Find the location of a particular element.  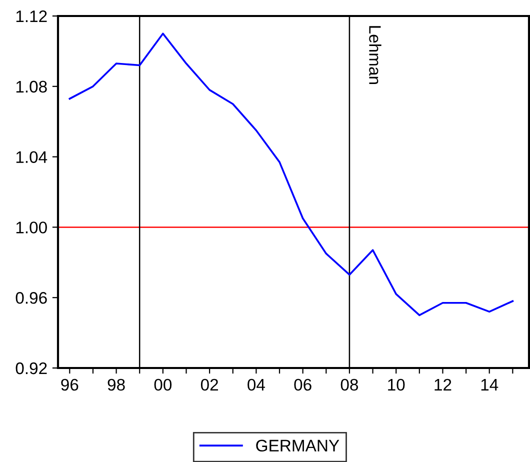

x-tick-label: 06 is located at coordinates (303, 384).